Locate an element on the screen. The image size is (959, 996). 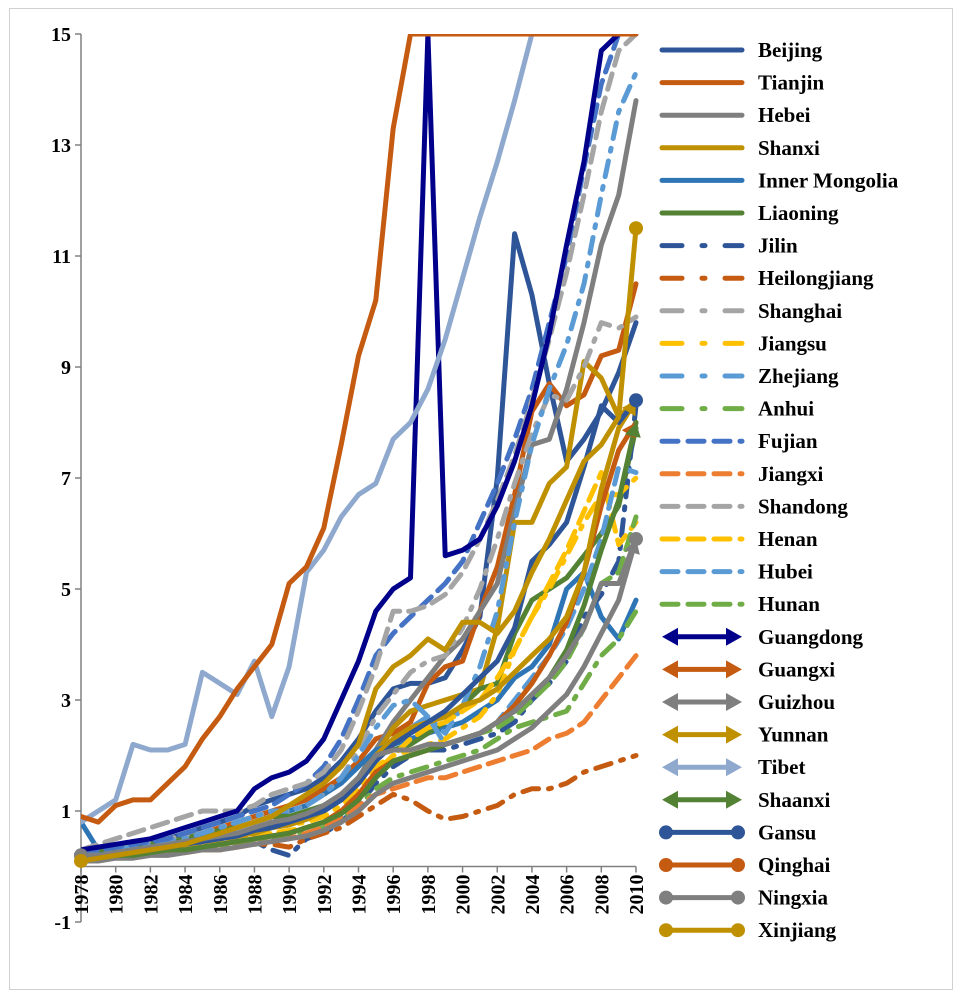
legend-item-jilin: Jilin is located at coordinates (728, 246).